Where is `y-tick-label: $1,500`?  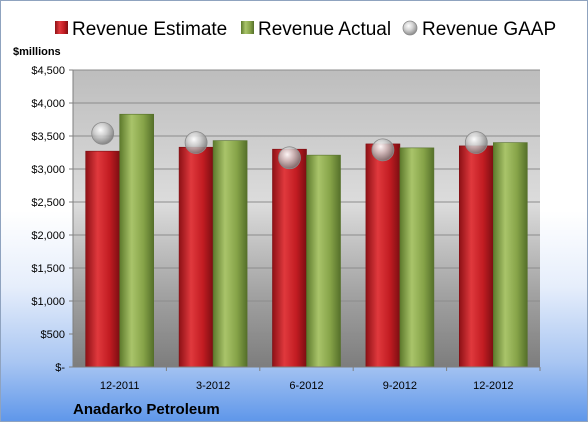
y-tick-label: $1,500 is located at coordinates (48, 269).